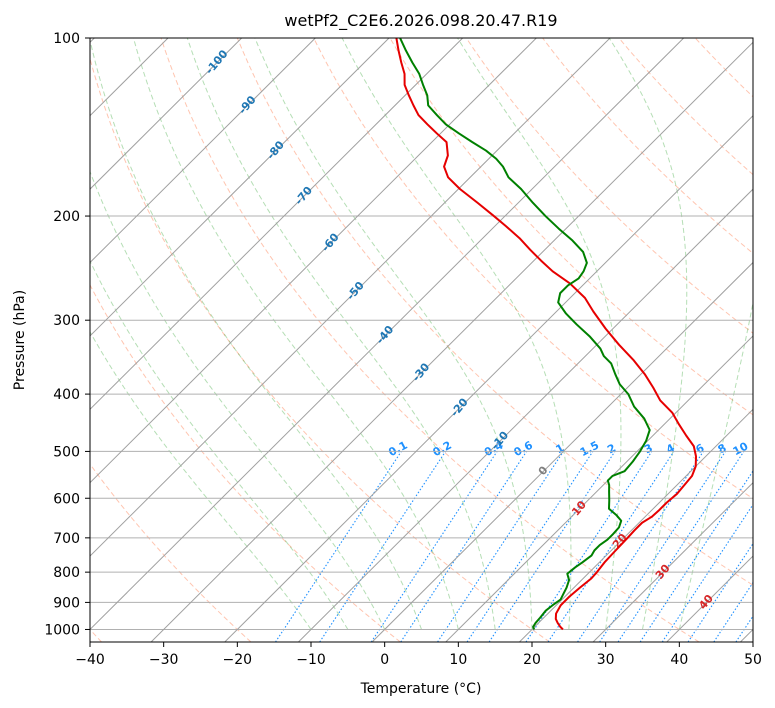 The width and height of the screenshot is (775, 708). Describe the element at coordinates (741, 448) in the screenshot. I see `mixing-ratio-label: 10` at that location.